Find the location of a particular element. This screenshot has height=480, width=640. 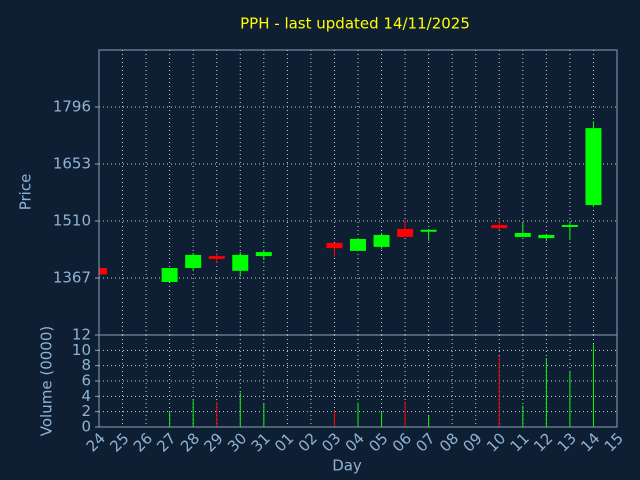

x-tick-label: 15 is located at coordinates (614, 442).